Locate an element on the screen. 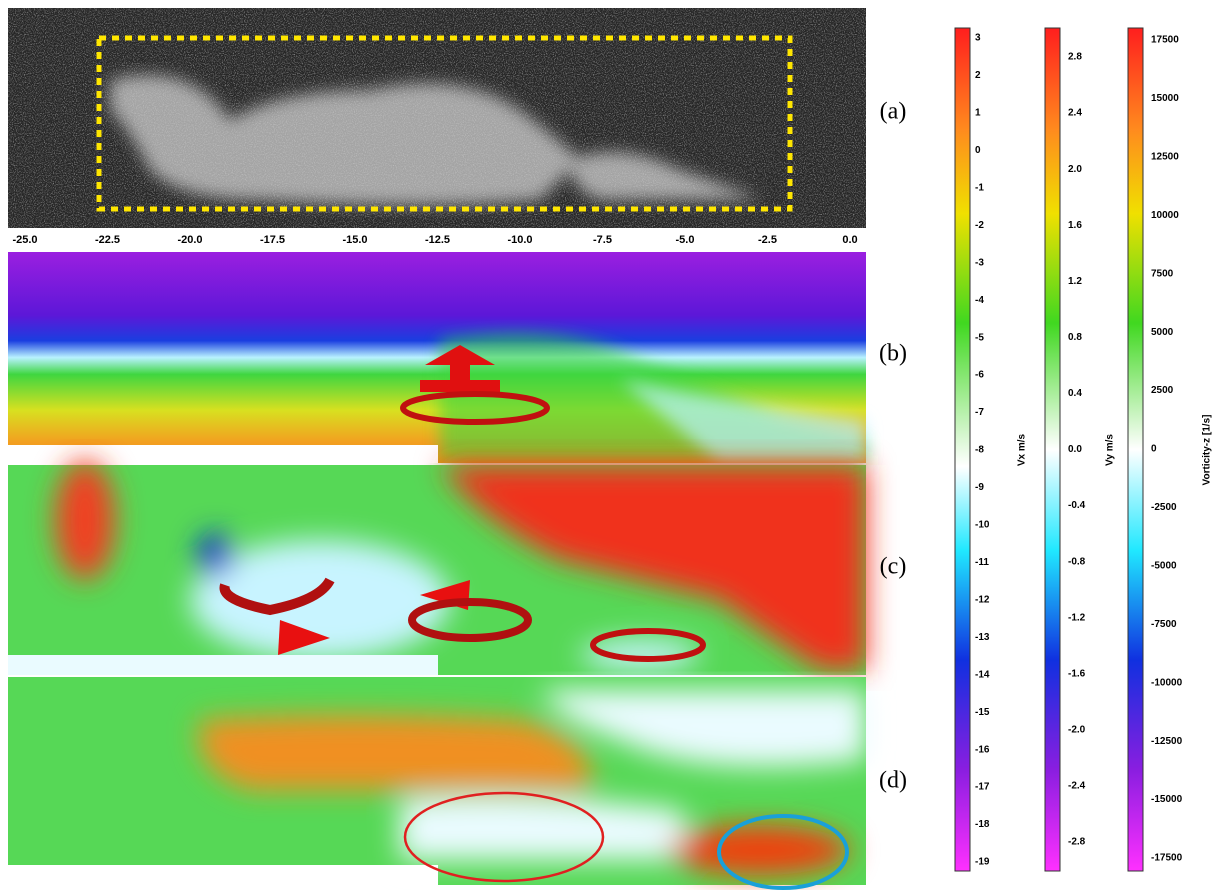 The image size is (1219, 890). colorbar-tick-label: -17 is located at coordinates (982, 787).